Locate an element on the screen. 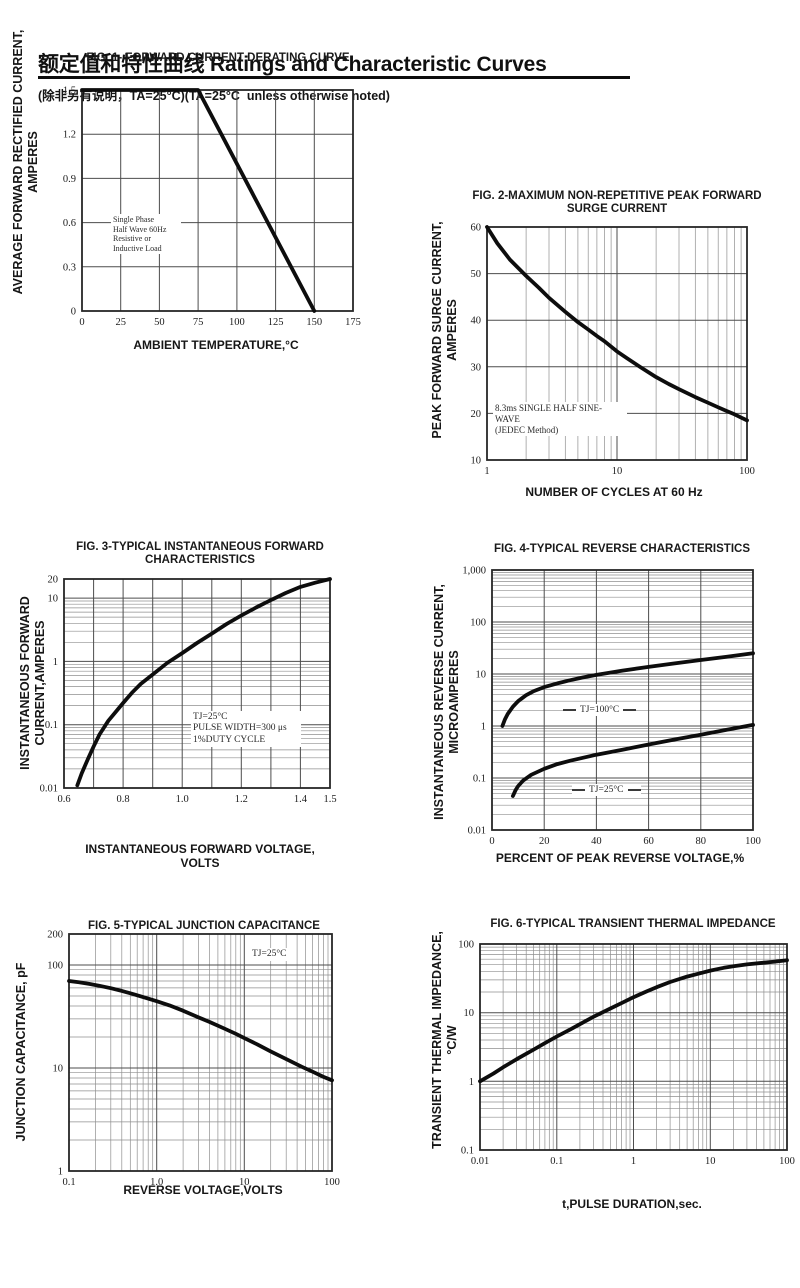 The height and width of the screenshot is (1288, 800). figure-2-x-axis-label: NUMBER OF CYCLES AT 60 Hz is located at coordinates (614, 492).